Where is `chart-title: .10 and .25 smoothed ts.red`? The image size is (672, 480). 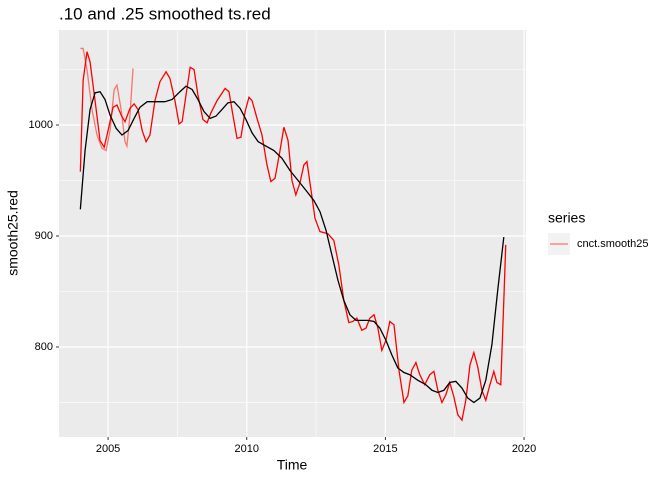
chart-title: .10 and .25 smoothed ts.red is located at coordinates (165, 13).